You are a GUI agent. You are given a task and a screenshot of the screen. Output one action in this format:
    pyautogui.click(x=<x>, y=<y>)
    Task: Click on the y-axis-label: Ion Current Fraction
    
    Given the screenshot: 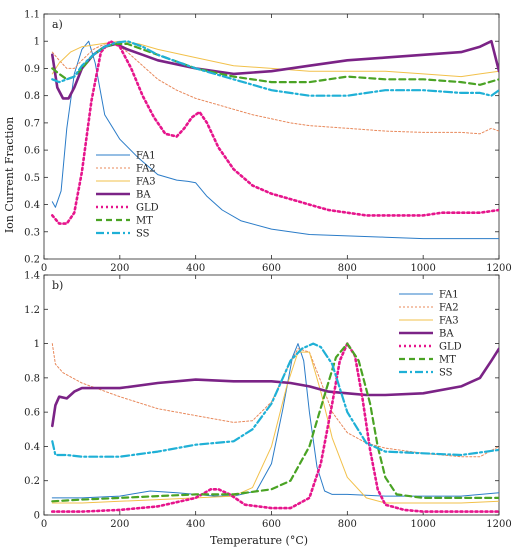 What is the action you would take?
    pyautogui.click(x=9, y=175)
    